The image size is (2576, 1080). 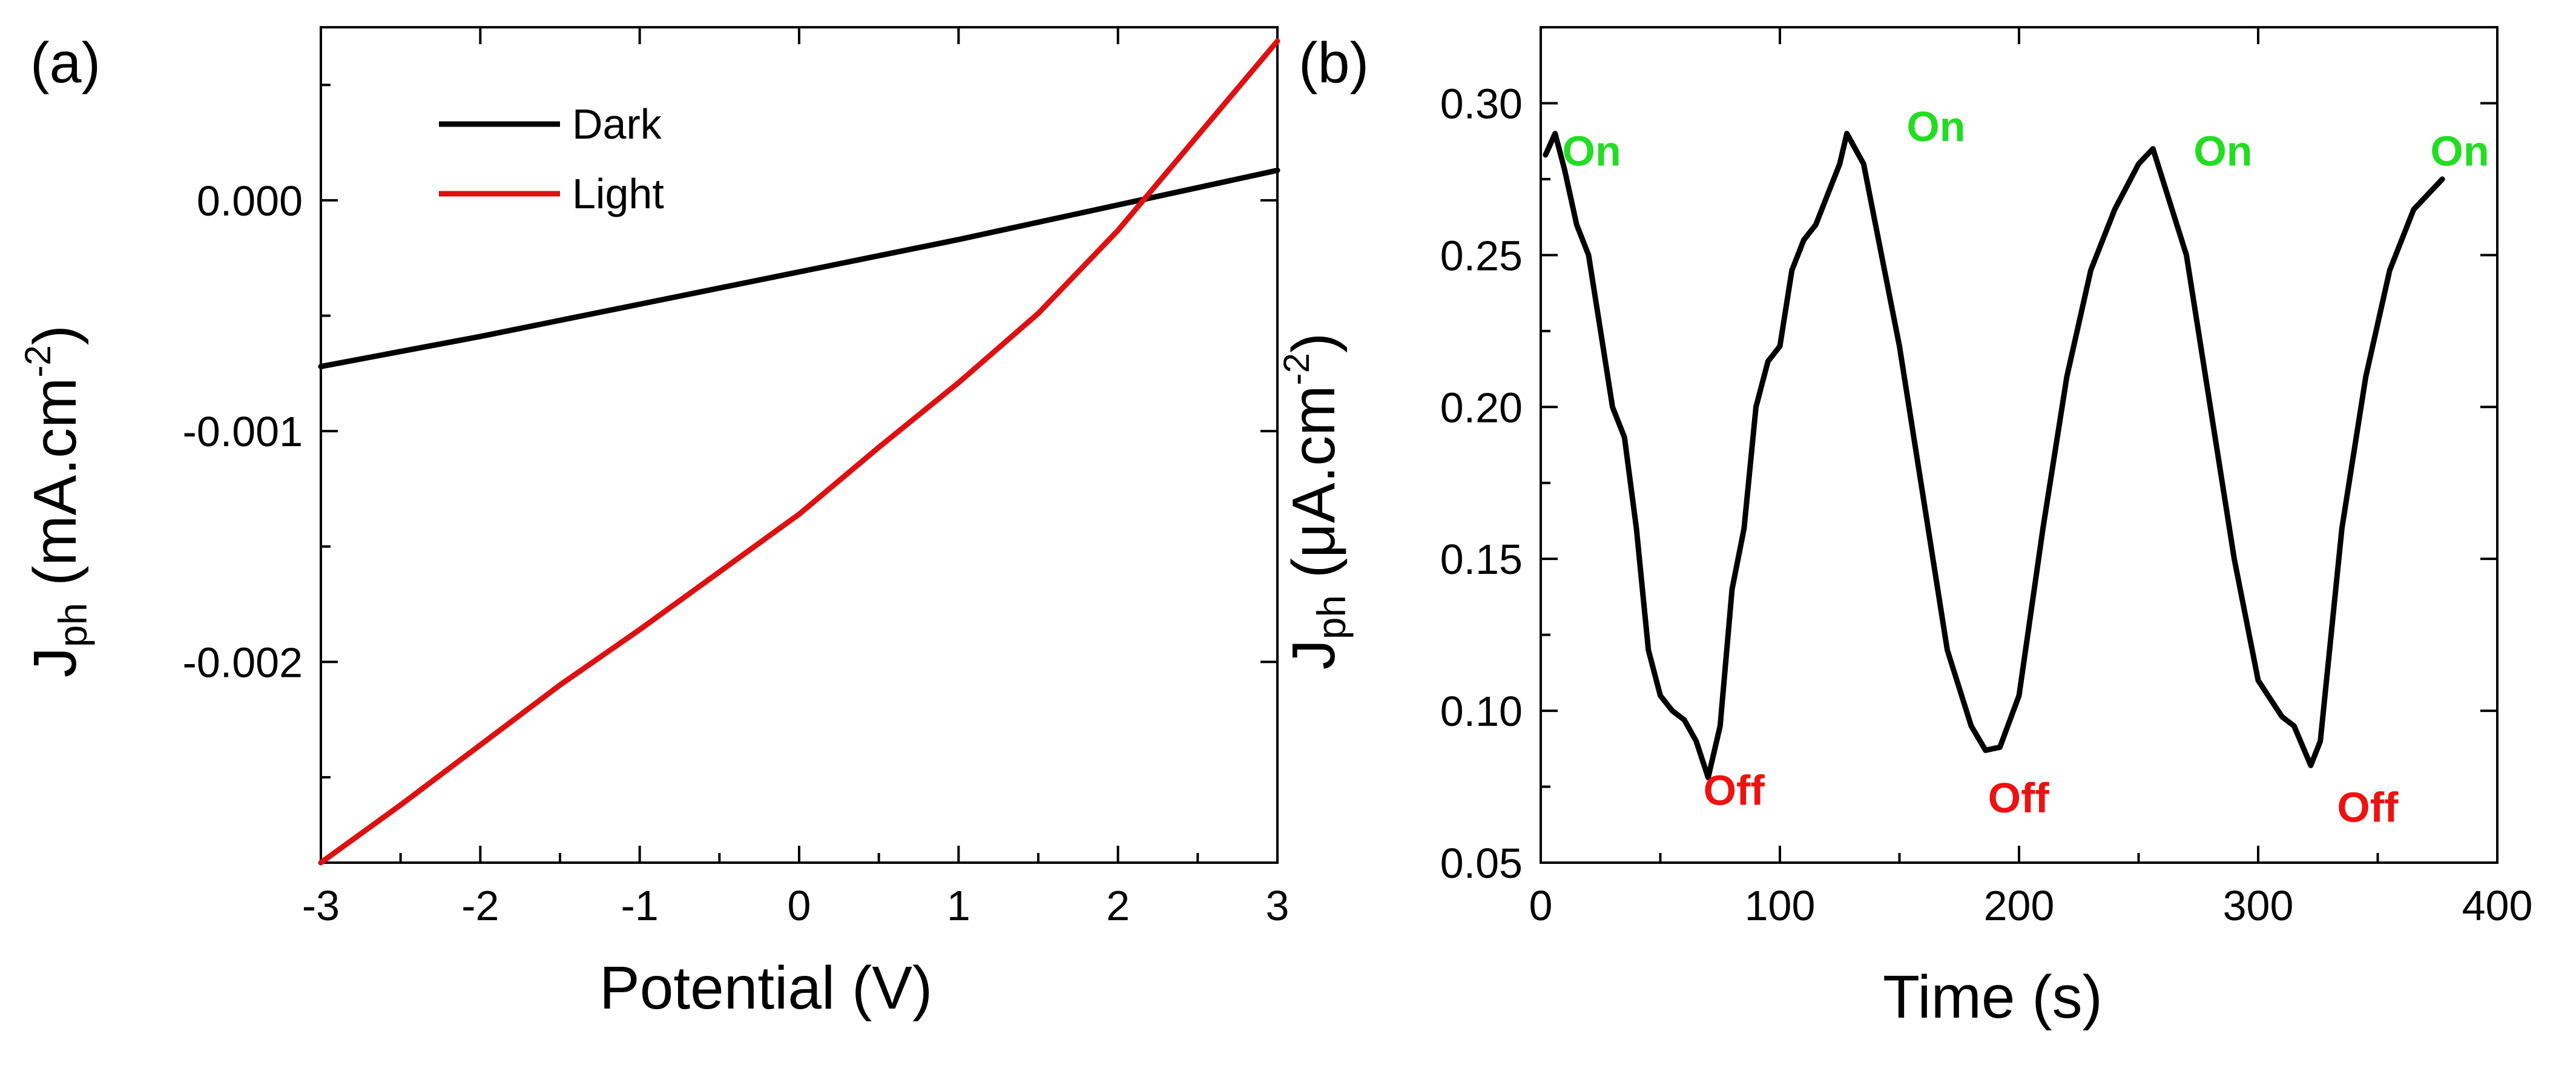 What do you see at coordinates (65, 63) in the screenshot?
I see `panel-a-label: (a)` at bounding box center [65, 63].